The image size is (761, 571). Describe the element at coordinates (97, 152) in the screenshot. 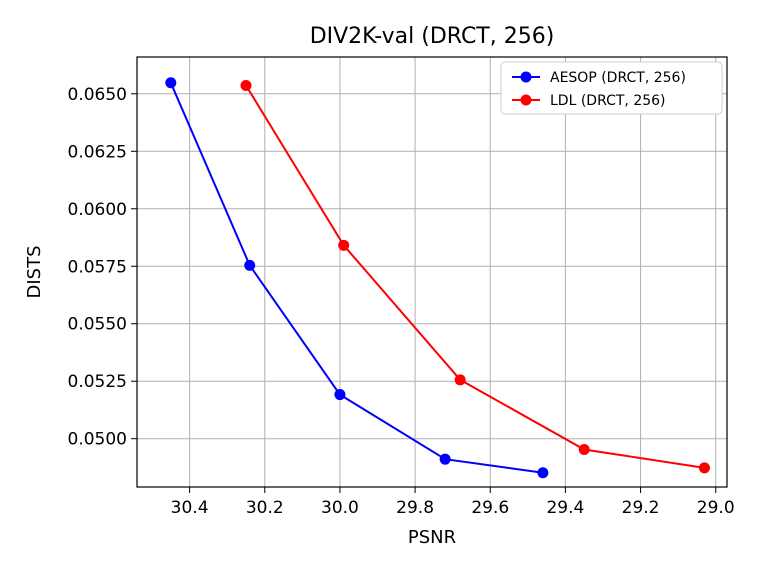

I see `y-tick-label: 0.0625` at that location.